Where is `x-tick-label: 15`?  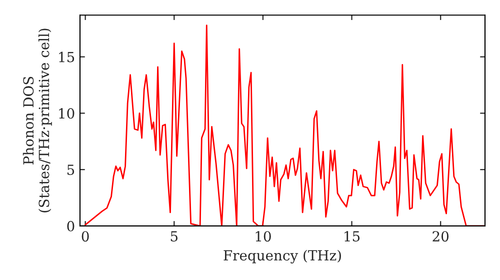 x-tick-label: 15 is located at coordinates (352, 236).